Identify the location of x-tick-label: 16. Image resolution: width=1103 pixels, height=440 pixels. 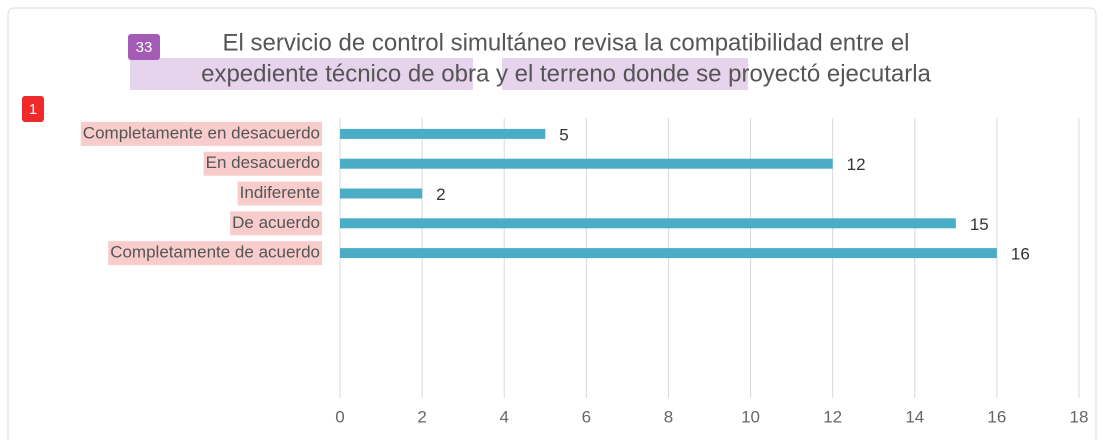
(996, 416).